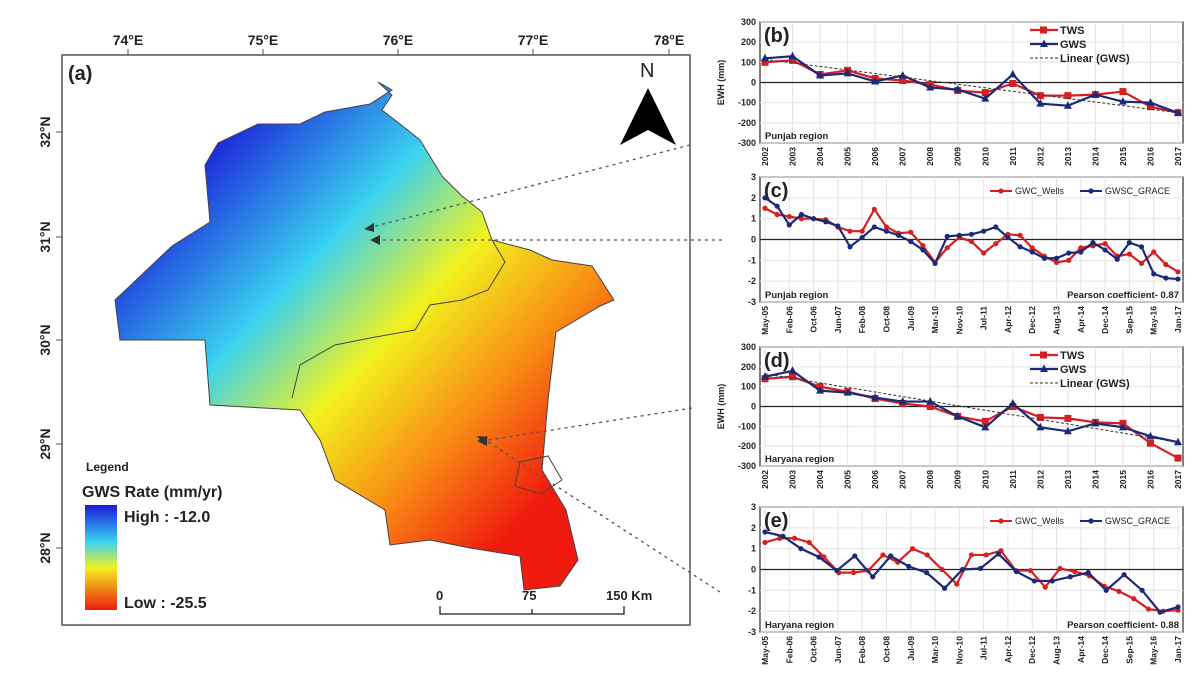  Describe the element at coordinates (765, 156) in the screenshot. I see `x-tick-label: 2002` at that location.